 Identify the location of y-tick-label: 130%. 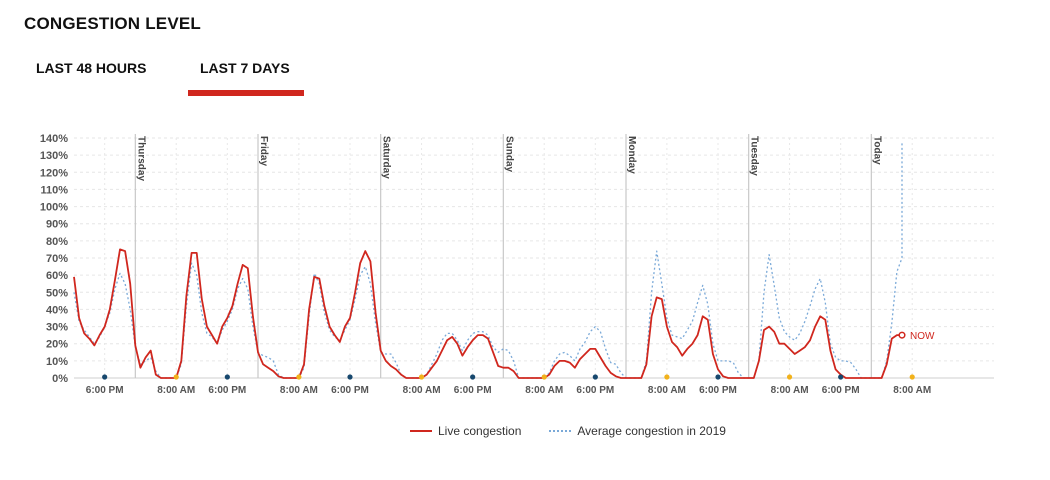
(54, 156).